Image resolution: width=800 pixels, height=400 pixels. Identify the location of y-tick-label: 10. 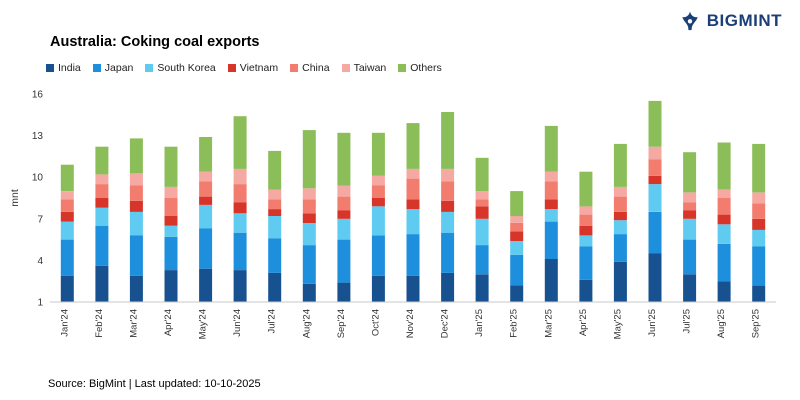
(38, 178).